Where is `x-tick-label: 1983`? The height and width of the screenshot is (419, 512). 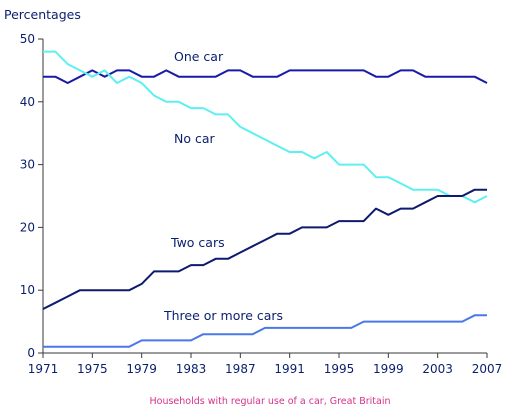
x-tick-label: 1983 is located at coordinates (191, 369).